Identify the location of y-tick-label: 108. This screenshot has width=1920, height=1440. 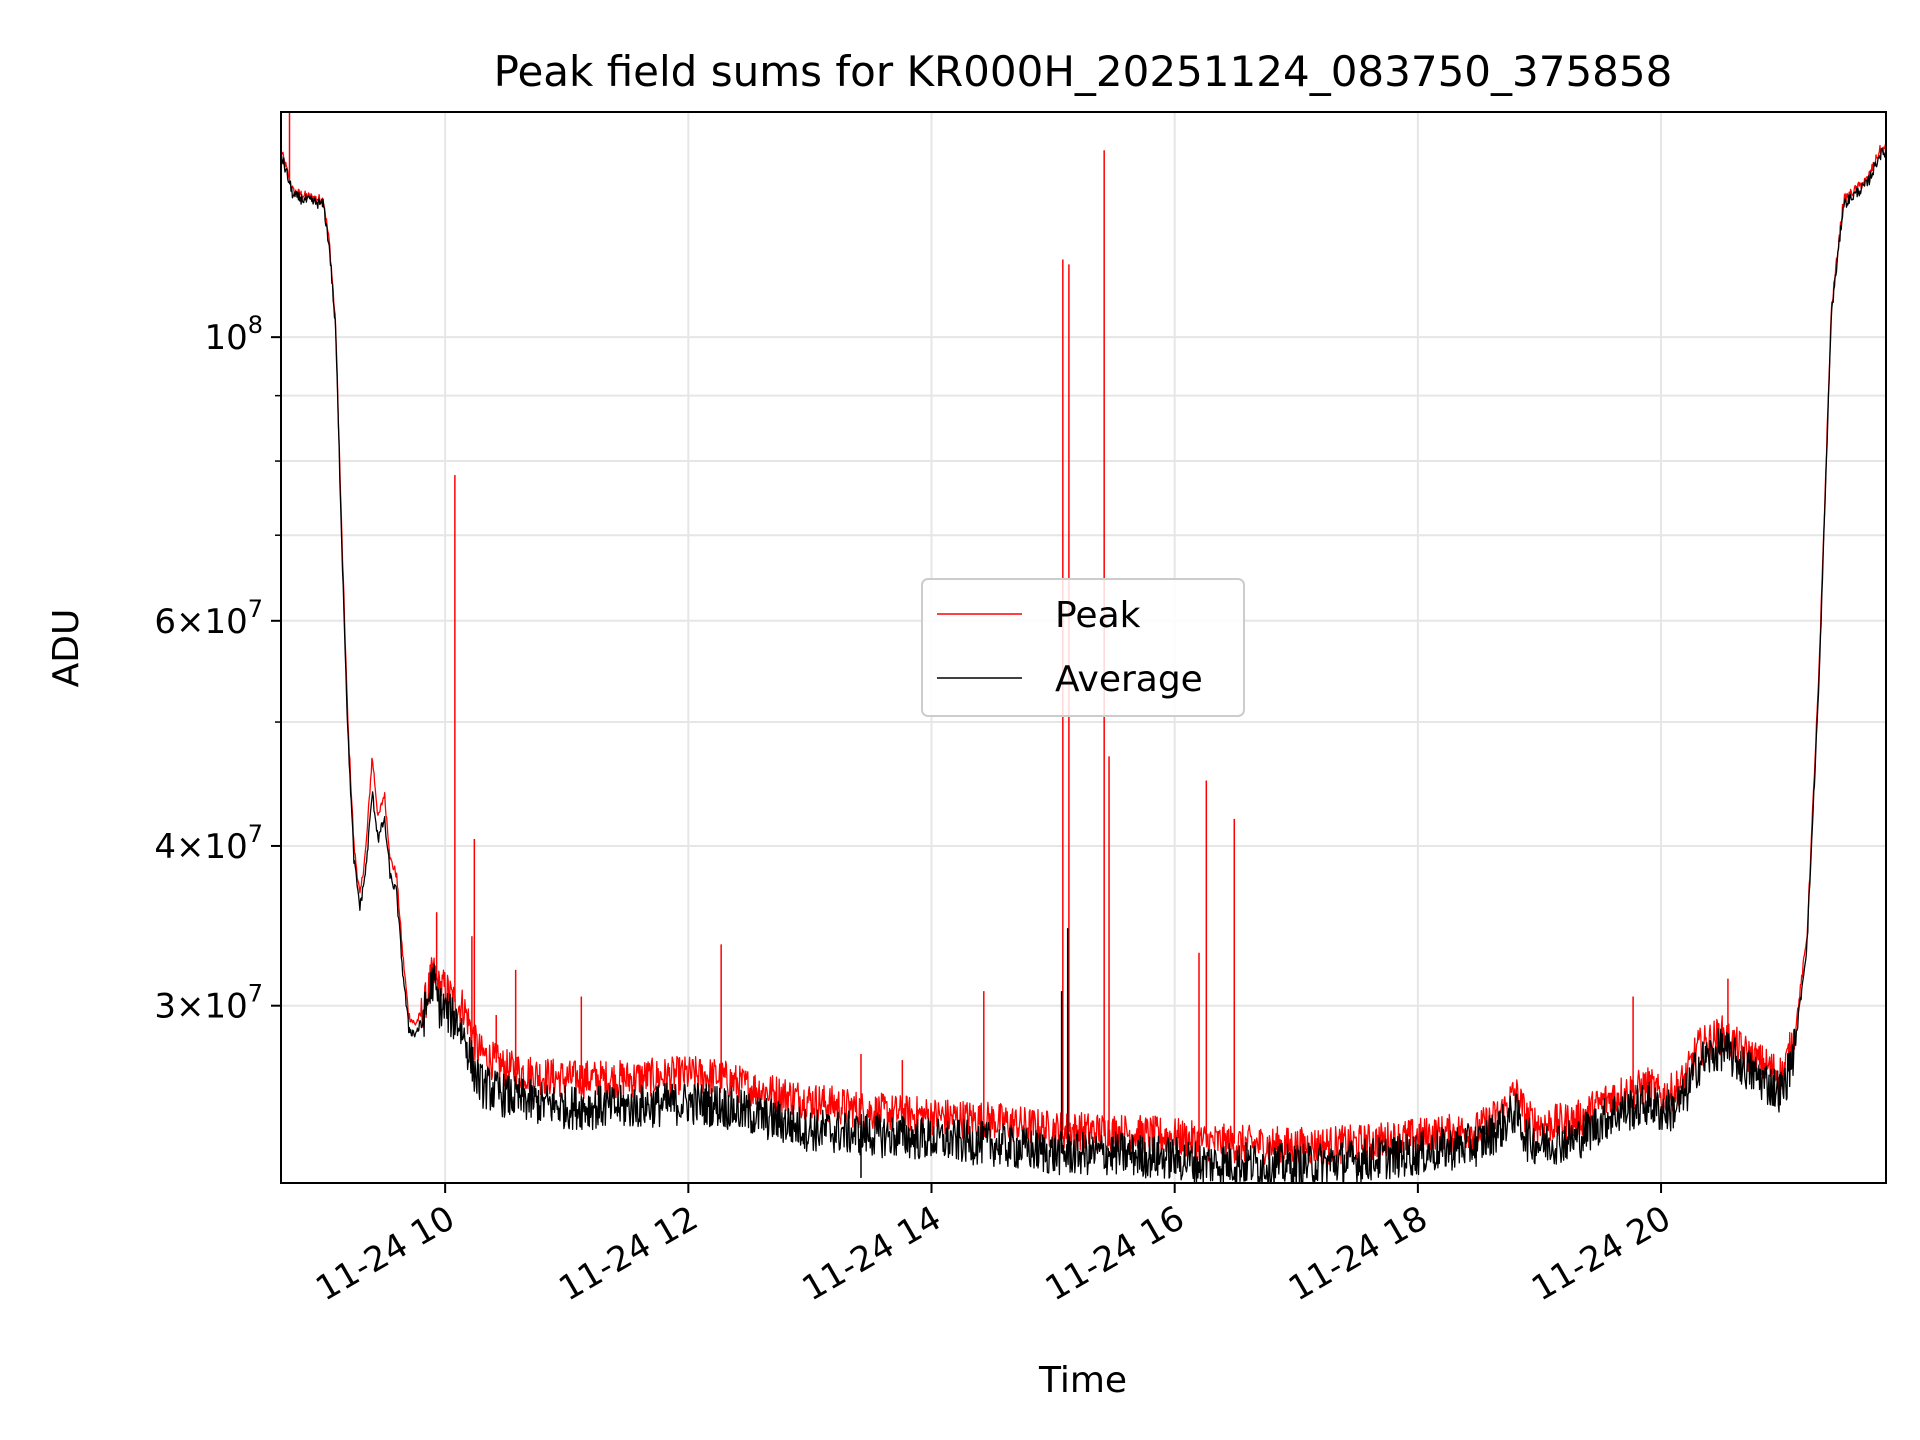
(233, 334).